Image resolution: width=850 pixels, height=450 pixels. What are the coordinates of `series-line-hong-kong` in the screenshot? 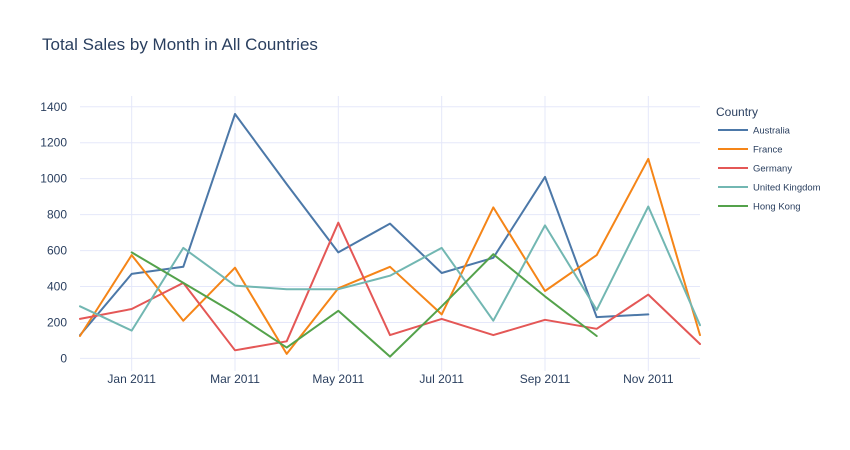 It's located at (364, 304).